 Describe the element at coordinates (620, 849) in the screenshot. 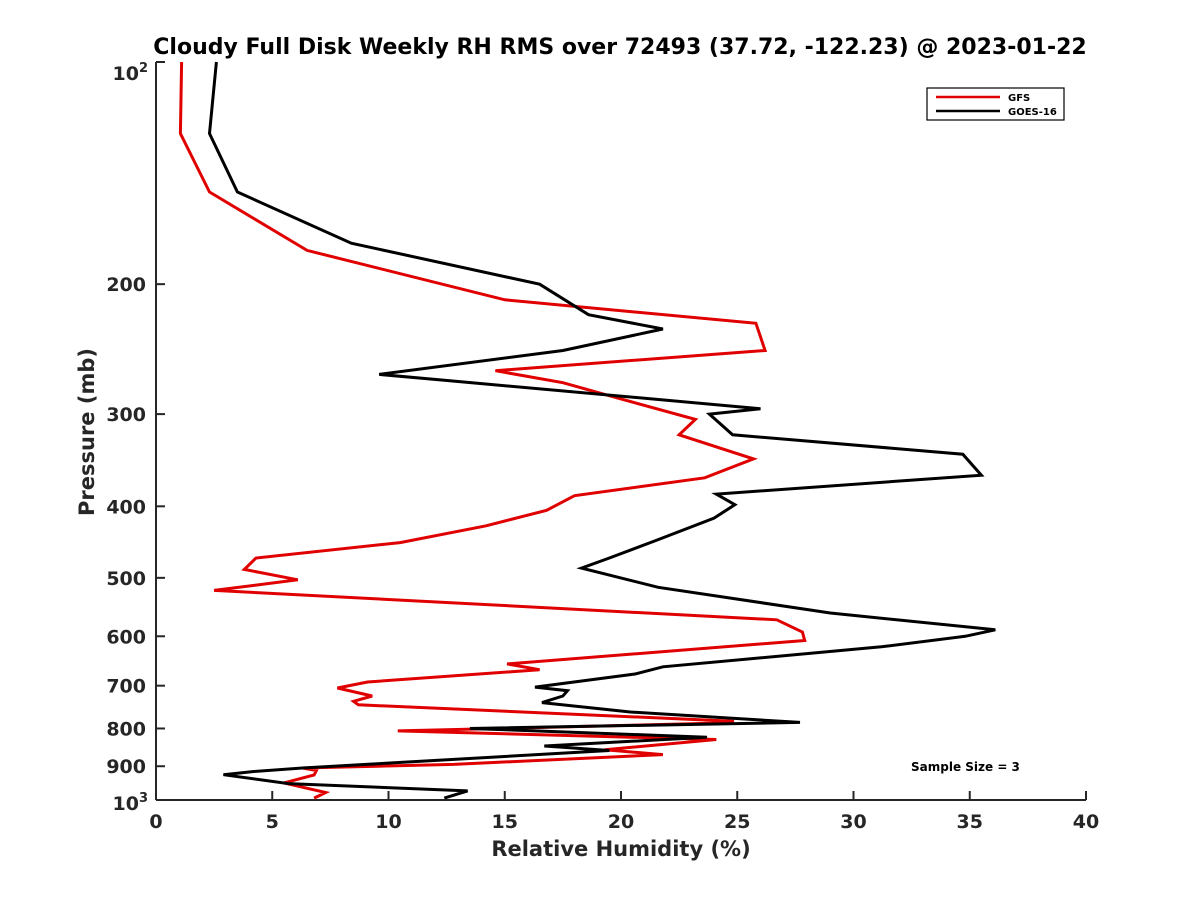

I see `x-axis-label: Relative Humidity (%)` at that location.